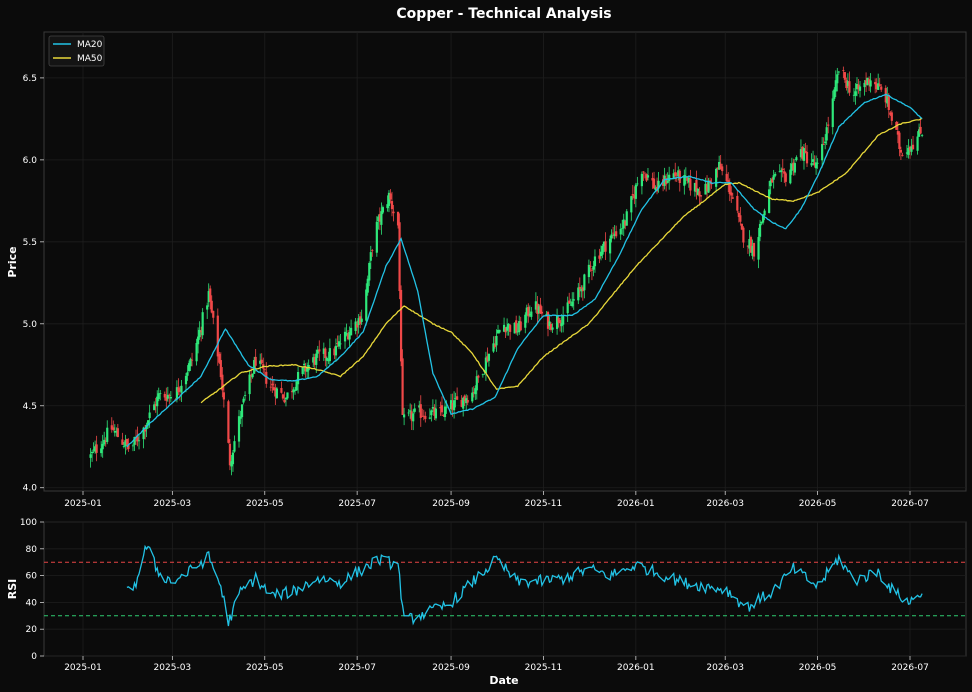 This screenshot has height=692, width=972. I want to click on price-tick-label: 4.0, so click(30, 489).